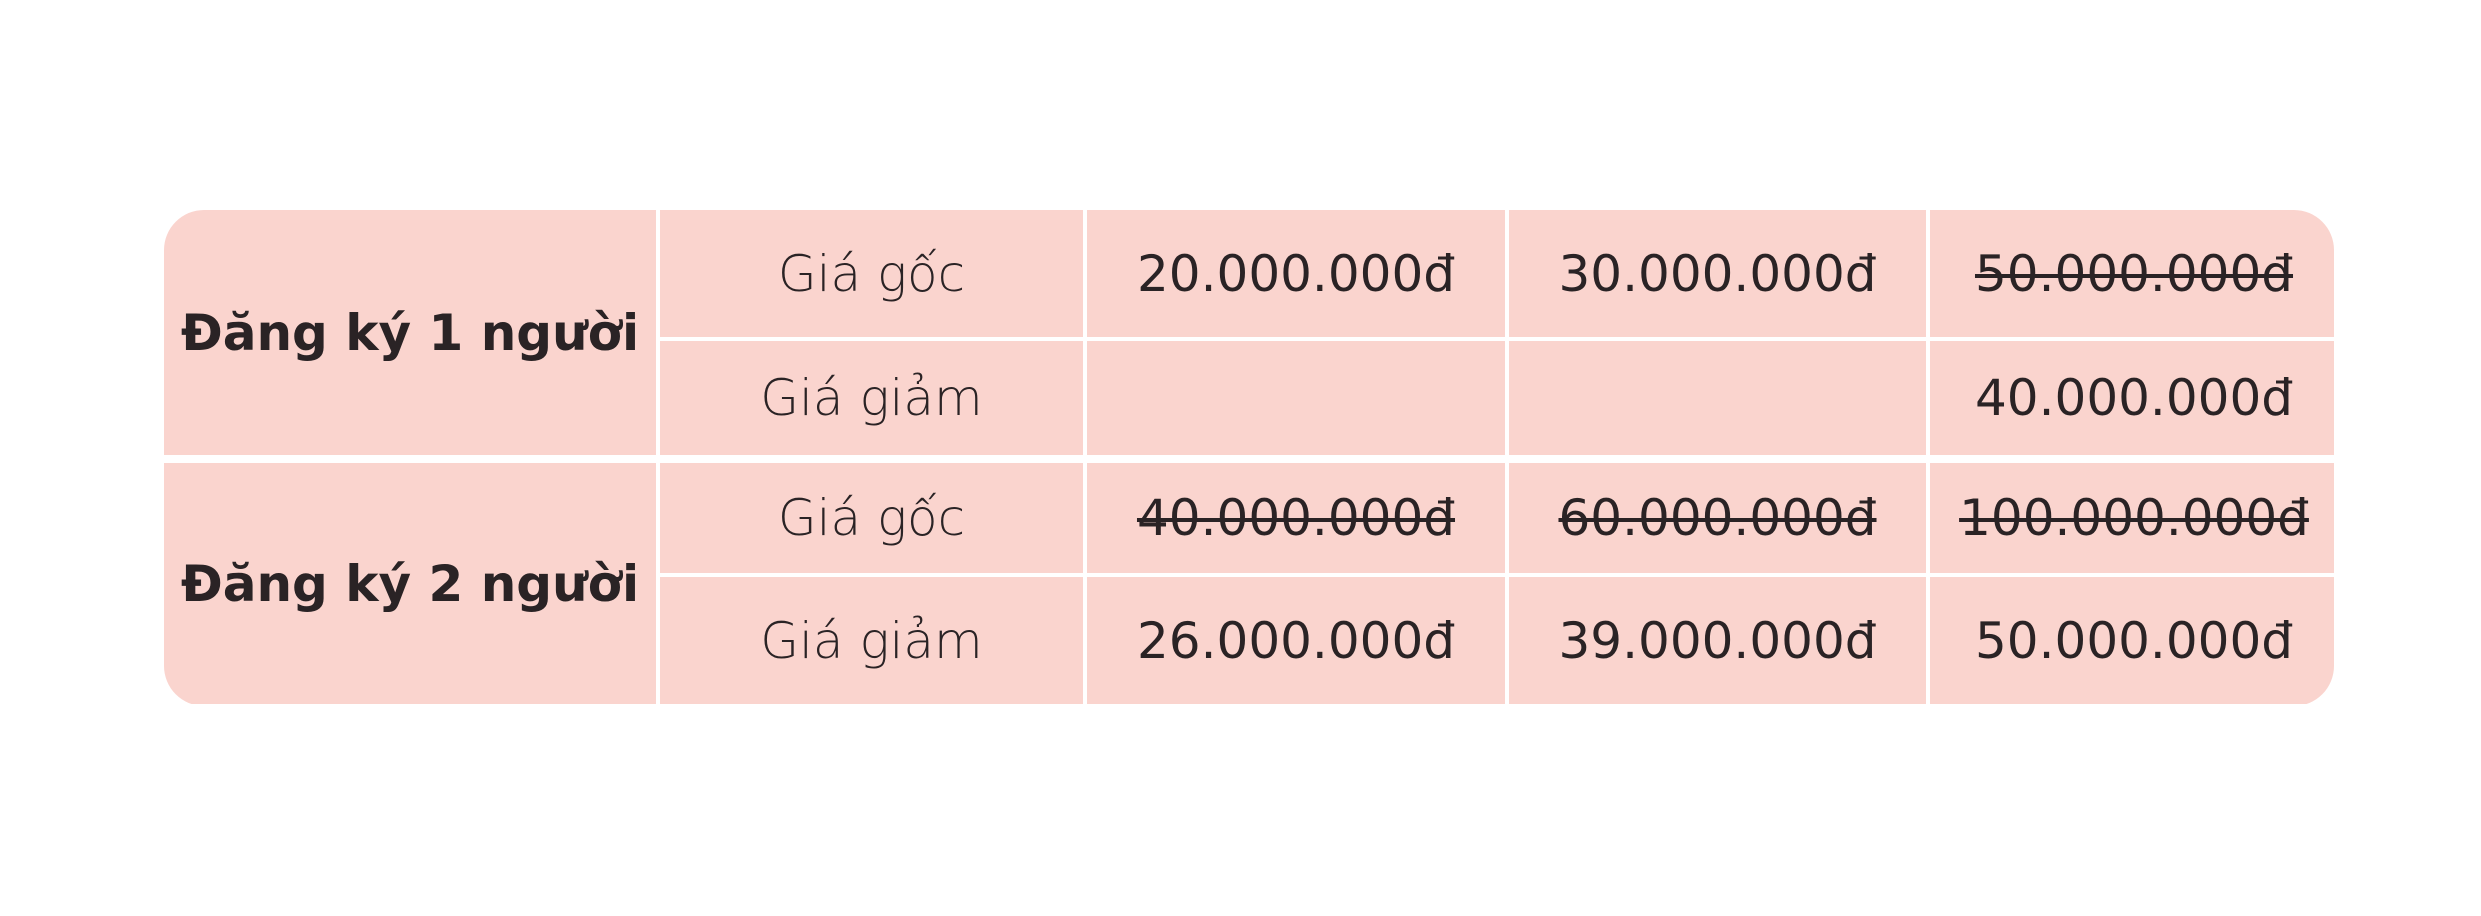 This screenshot has width=2481, height=916. What do you see at coordinates (2132, 640) in the screenshot?
I see `price-cell: 50.000.000đ` at bounding box center [2132, 640].